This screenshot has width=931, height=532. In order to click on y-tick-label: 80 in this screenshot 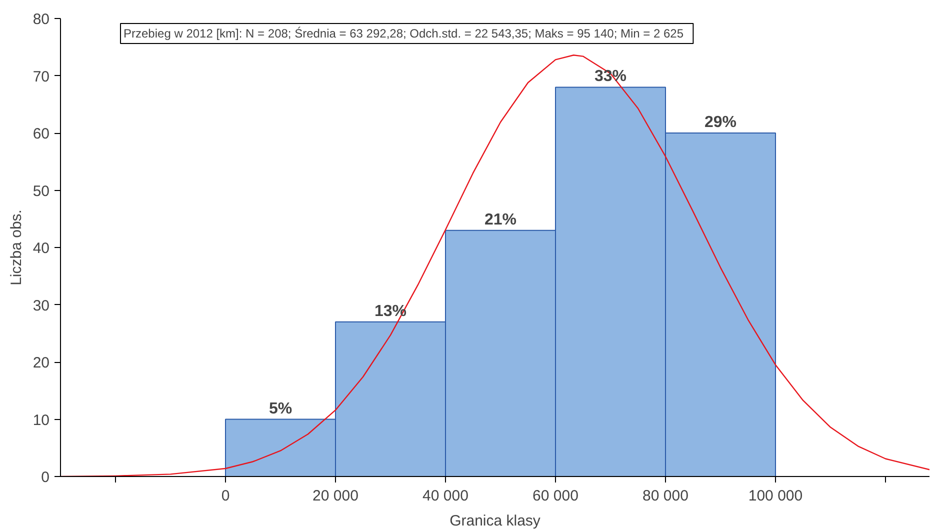, I will do `click(41, 19)`.